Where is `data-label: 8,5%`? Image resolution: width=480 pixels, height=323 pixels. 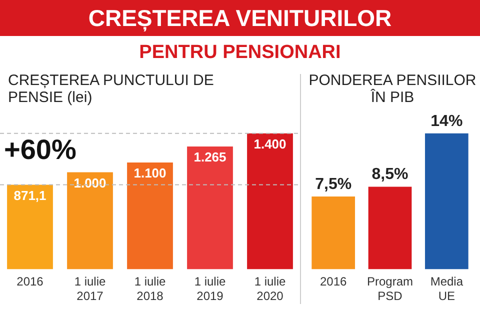 data-label: 8,5% is located at coordinates (390, 175).